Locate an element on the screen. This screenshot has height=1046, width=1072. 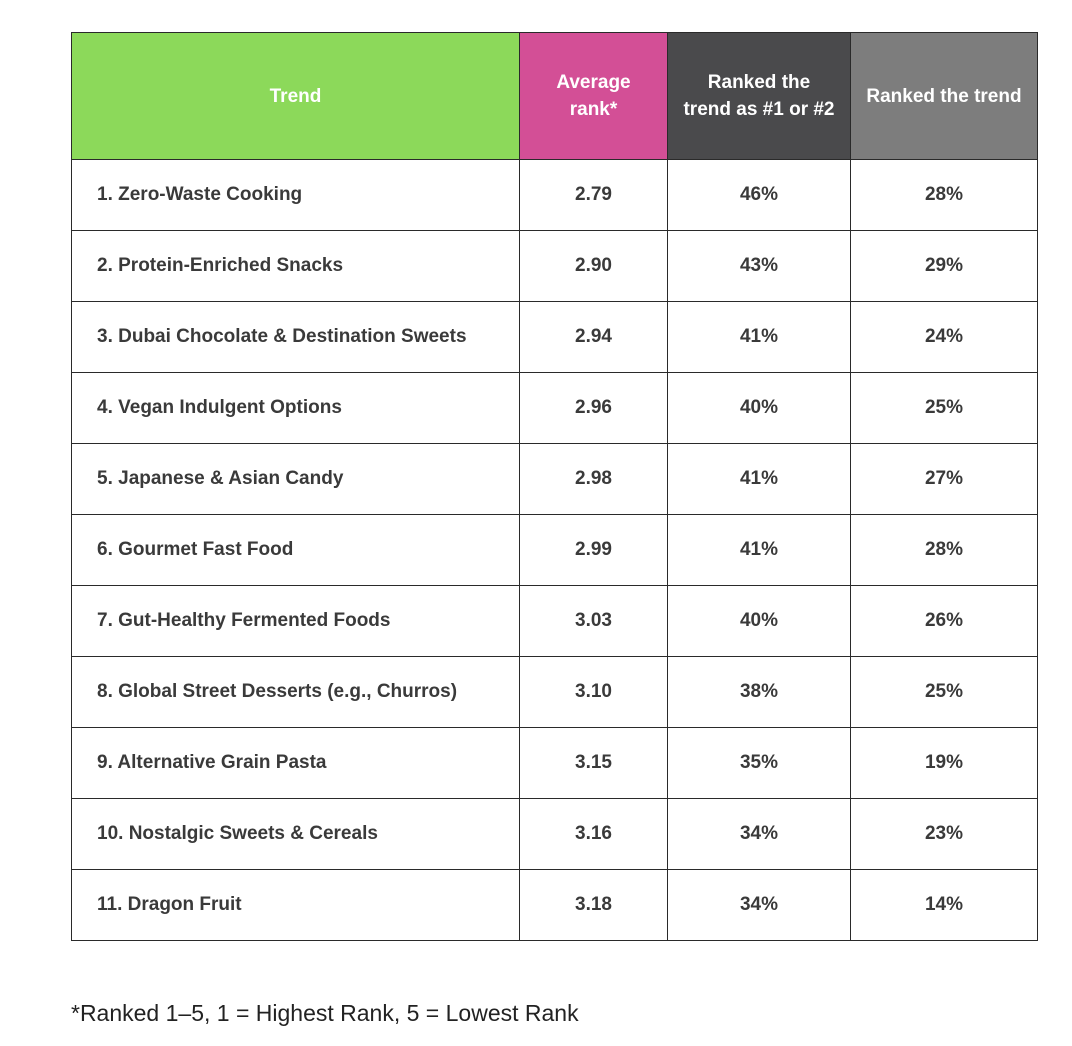
trend-cell: 7. Gut-Healthy Fermented Foods is located at coordinates (295, 621).